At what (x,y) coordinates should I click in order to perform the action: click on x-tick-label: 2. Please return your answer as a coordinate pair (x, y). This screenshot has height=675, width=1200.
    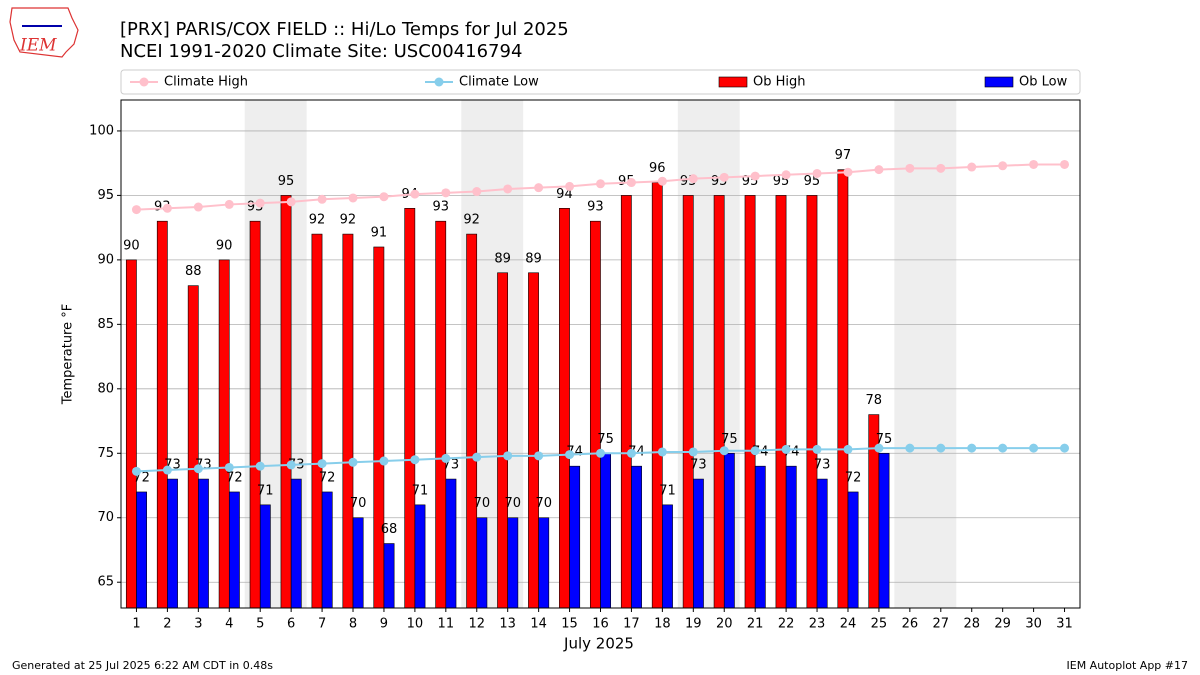
    Looking at the image, I should click on (167, 624).